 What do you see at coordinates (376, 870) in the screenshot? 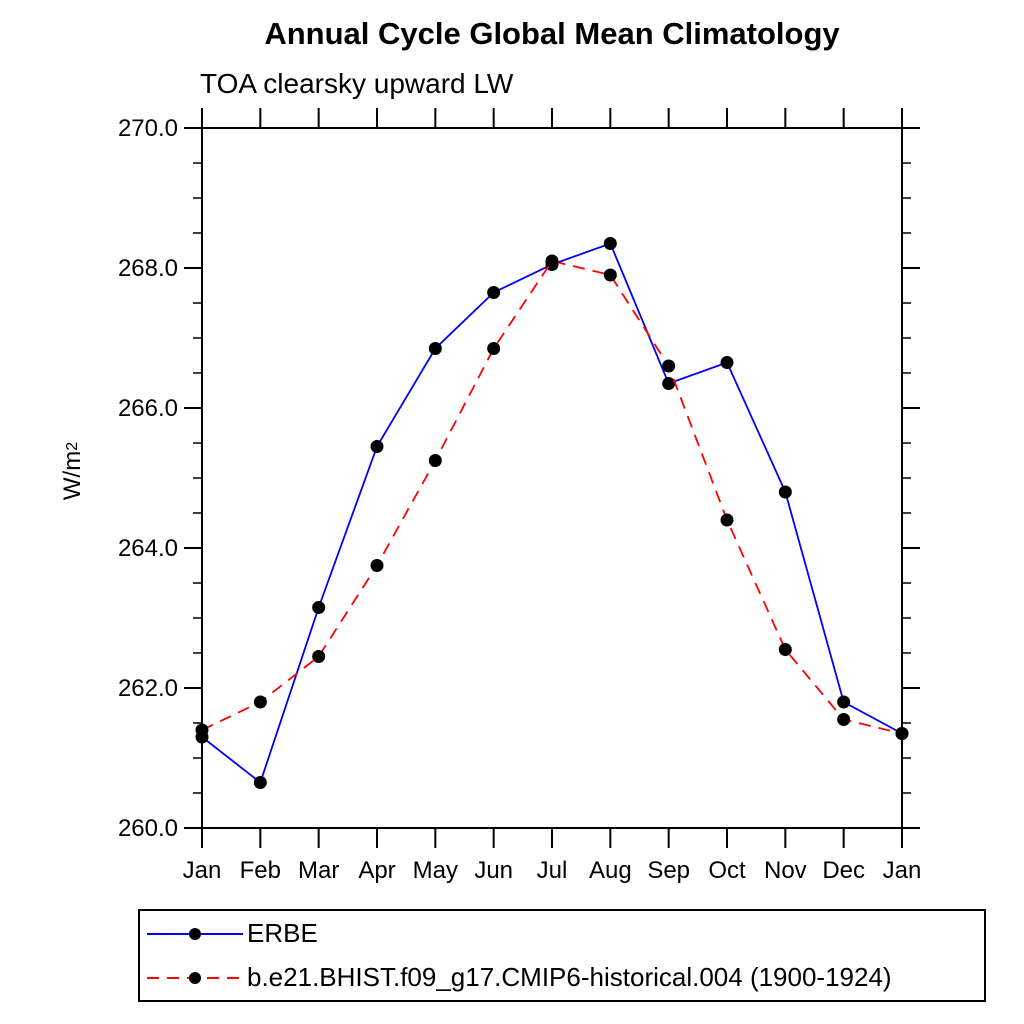
I see `x-tick-label: Apr` at bounding box center [376, 870].